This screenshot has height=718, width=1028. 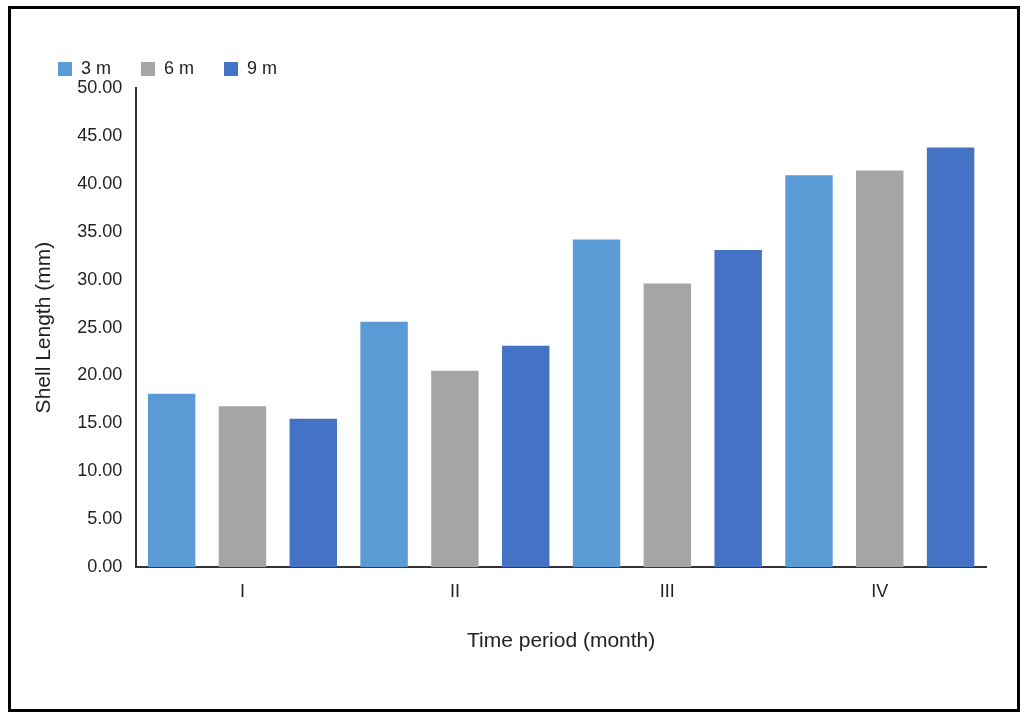 What do you see at coordinates (100, 278) in the screenshot?
I see `y-tick-label: 30.00` at bounding box center [100, 278].